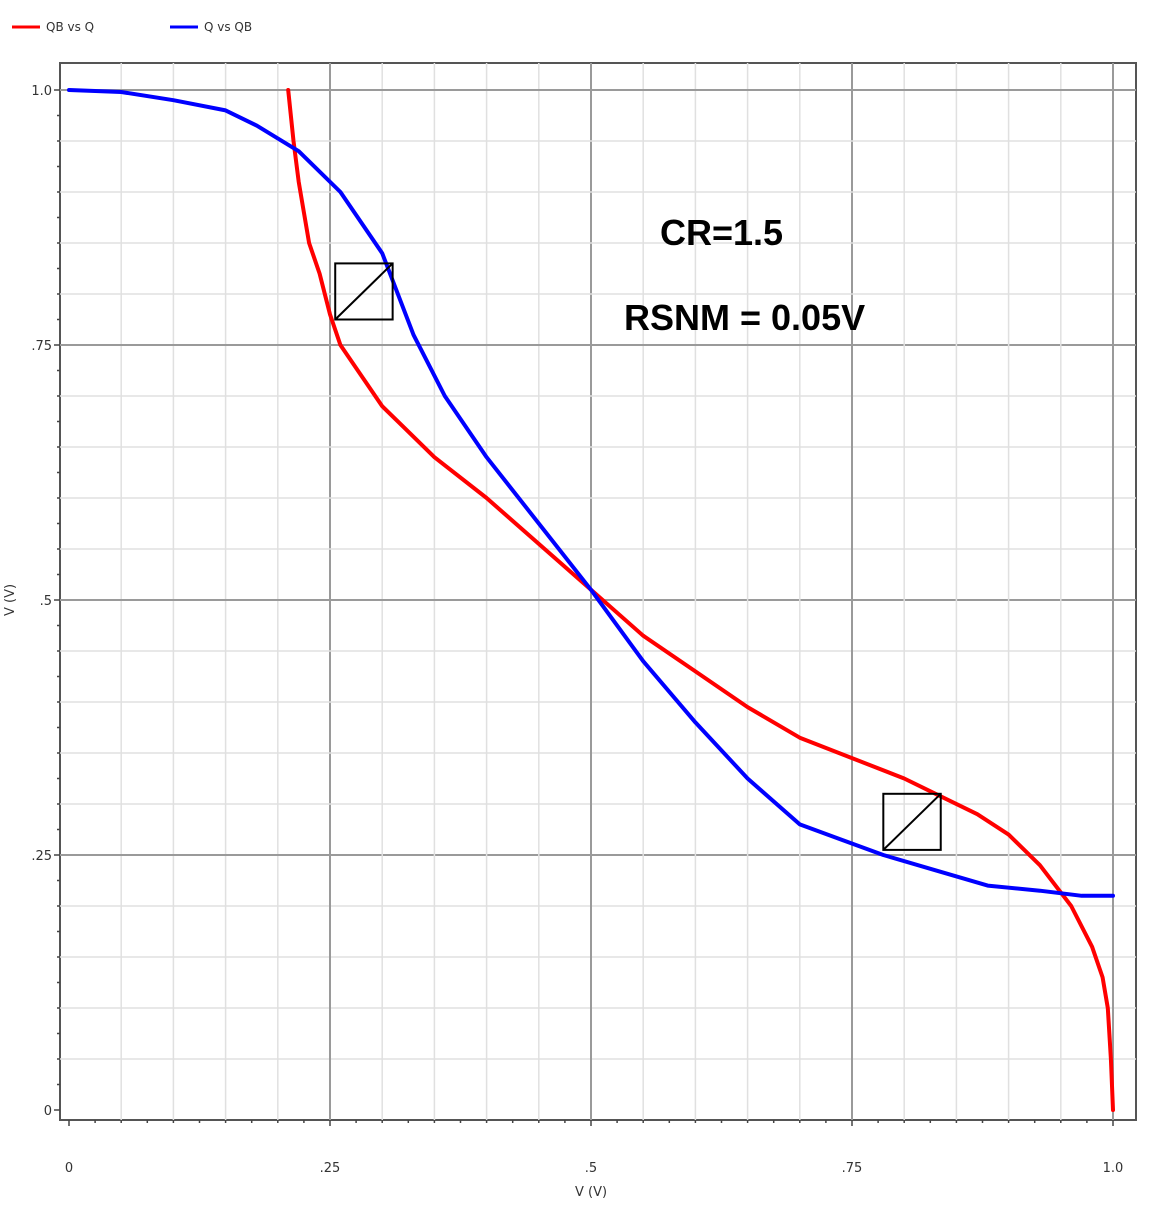  What do you see at coordinates (745, 317) in the screenshot?
I see `annotation-rsnm: RSNM = 0.05V` at bounding box center [745, 317].